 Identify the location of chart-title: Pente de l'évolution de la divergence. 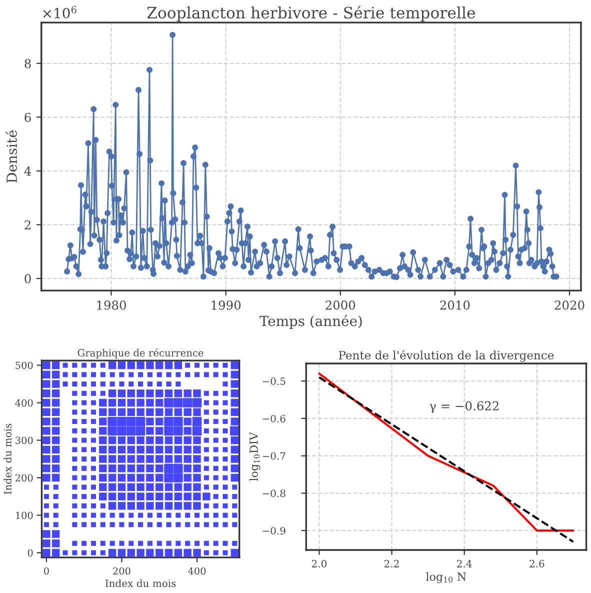
(446, 356).